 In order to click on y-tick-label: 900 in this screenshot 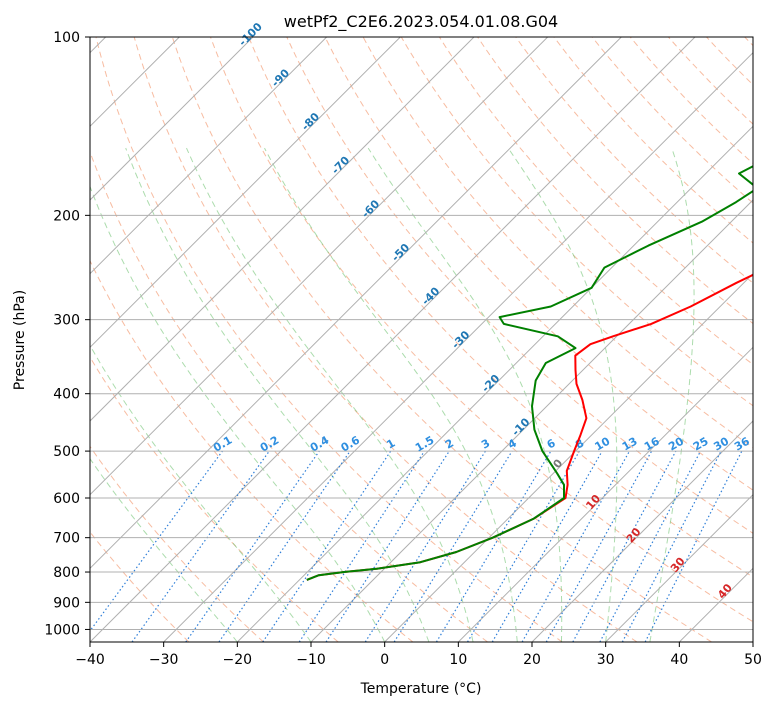, I will do `click(66, 603)`.